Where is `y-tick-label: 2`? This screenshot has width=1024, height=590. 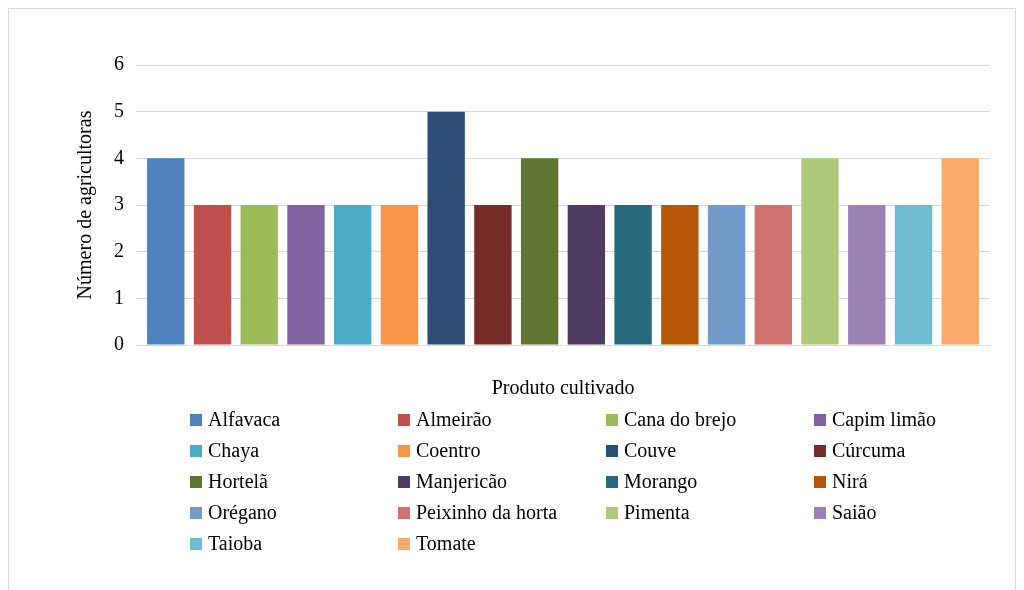 y-tick-label: 2 is located at coordinates (119, 249).